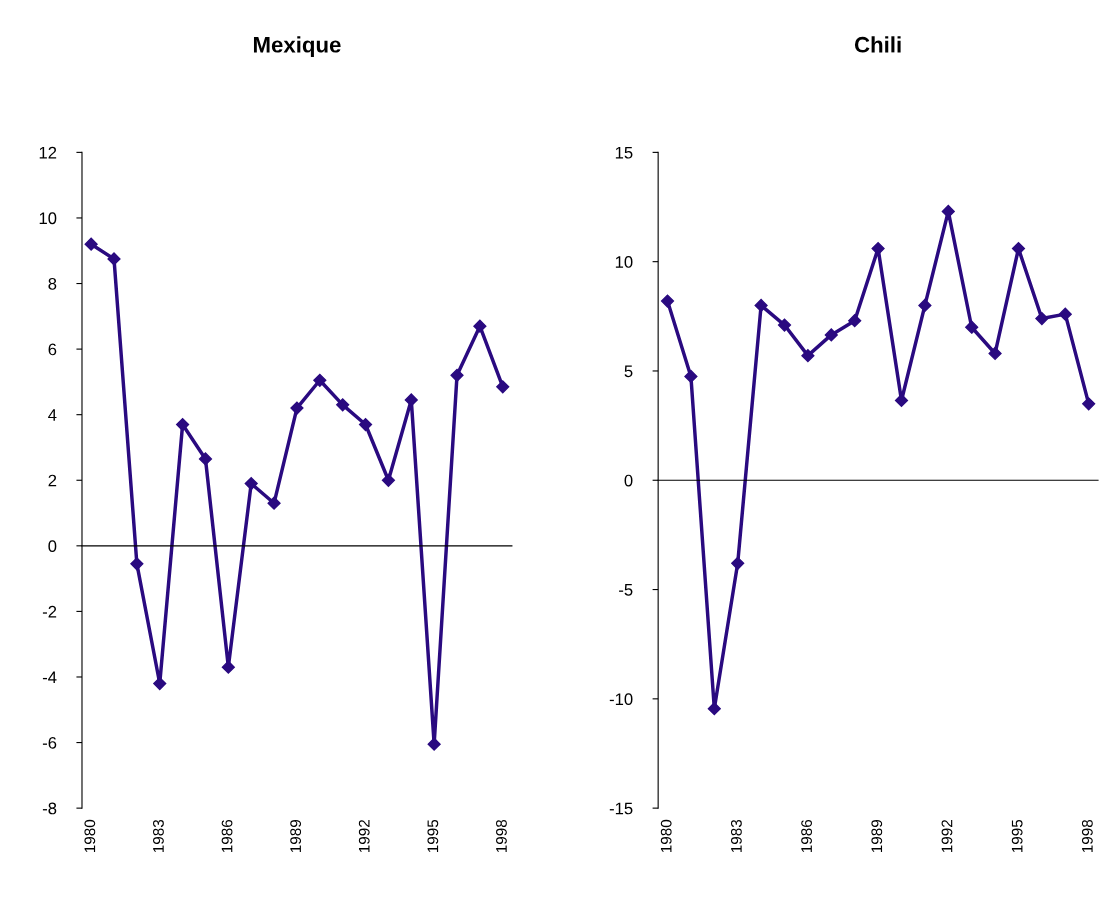  I want to click on chart-title: Mexique, so click(297, 46).